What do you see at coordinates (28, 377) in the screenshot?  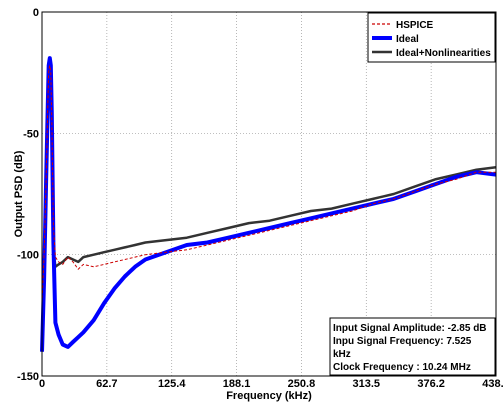 I see `y-tick-label: -150` at bounding box center [28, 377].